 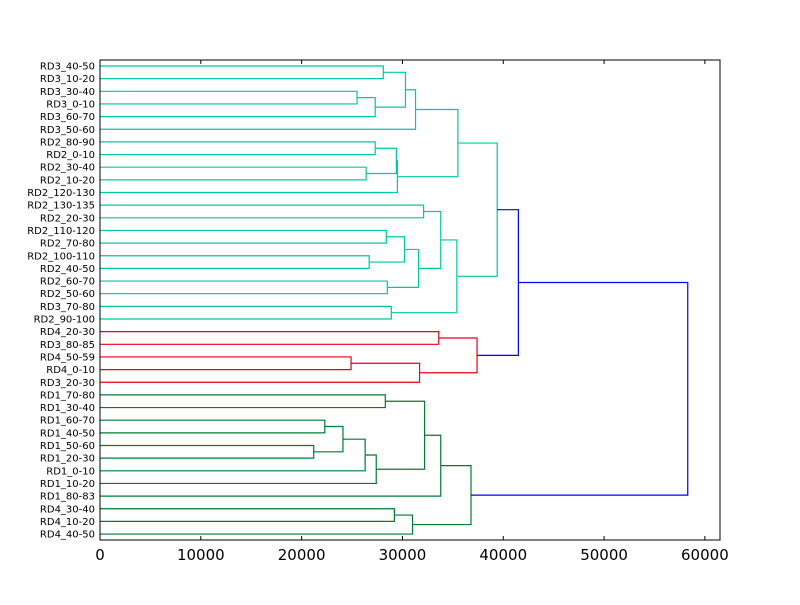 What do you see at coordinates (67, 446) in the screenshot?
I see `leaf-label: RD1_50-60` at bounding box center [67, 446].